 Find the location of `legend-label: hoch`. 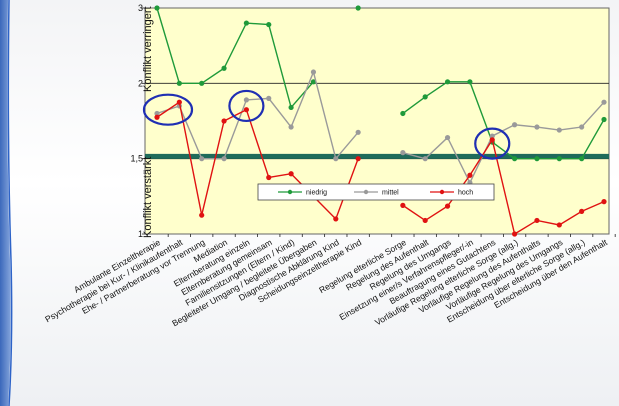

legend-label: hoch is located at coordinates (465, 193).